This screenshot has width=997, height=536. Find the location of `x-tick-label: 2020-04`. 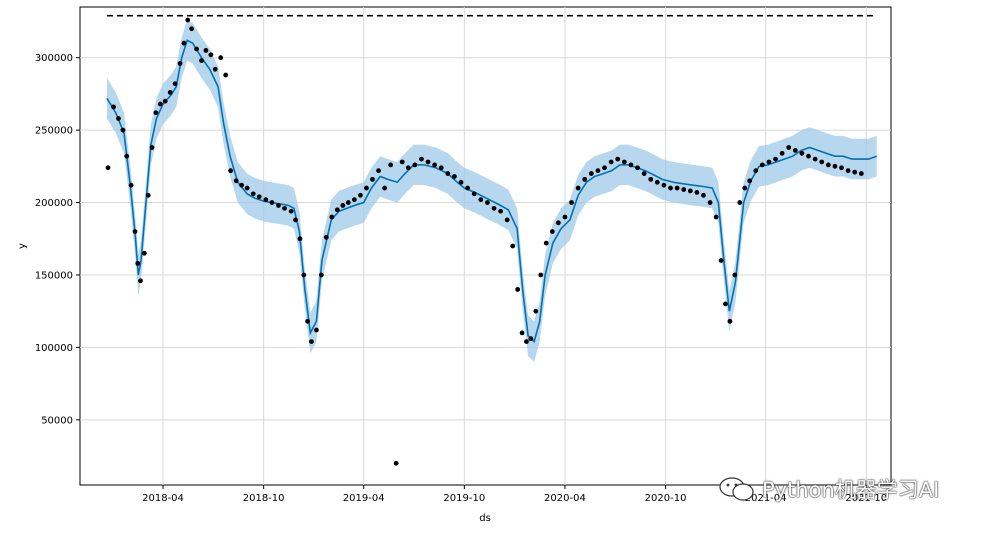

x-tick-label: 2020-04 is located at coordinates (565, 498).